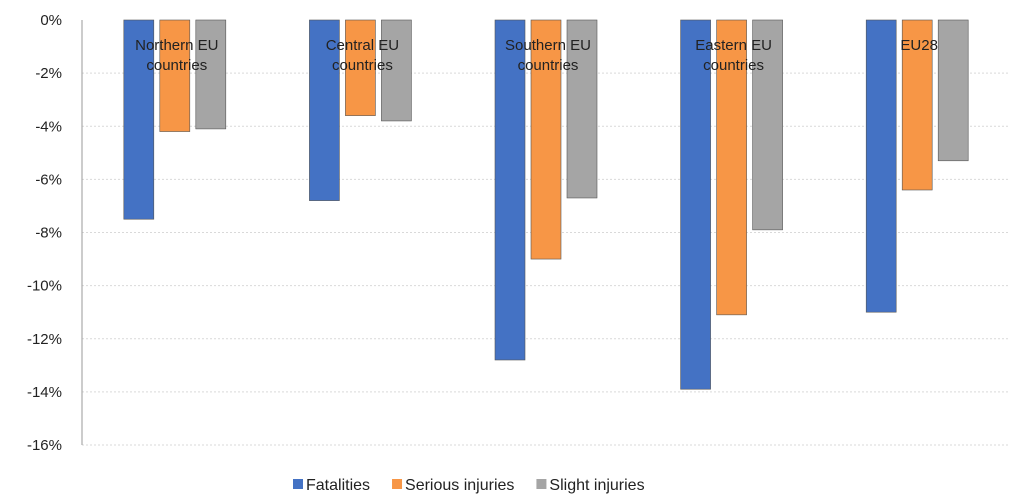  I want to click on category-label: EU28, so click(919, 45).